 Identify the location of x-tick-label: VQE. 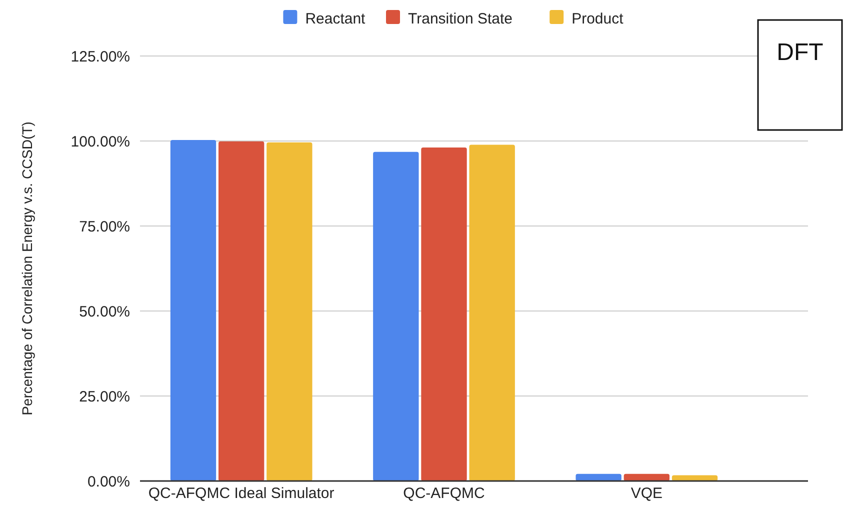
(646, 493).